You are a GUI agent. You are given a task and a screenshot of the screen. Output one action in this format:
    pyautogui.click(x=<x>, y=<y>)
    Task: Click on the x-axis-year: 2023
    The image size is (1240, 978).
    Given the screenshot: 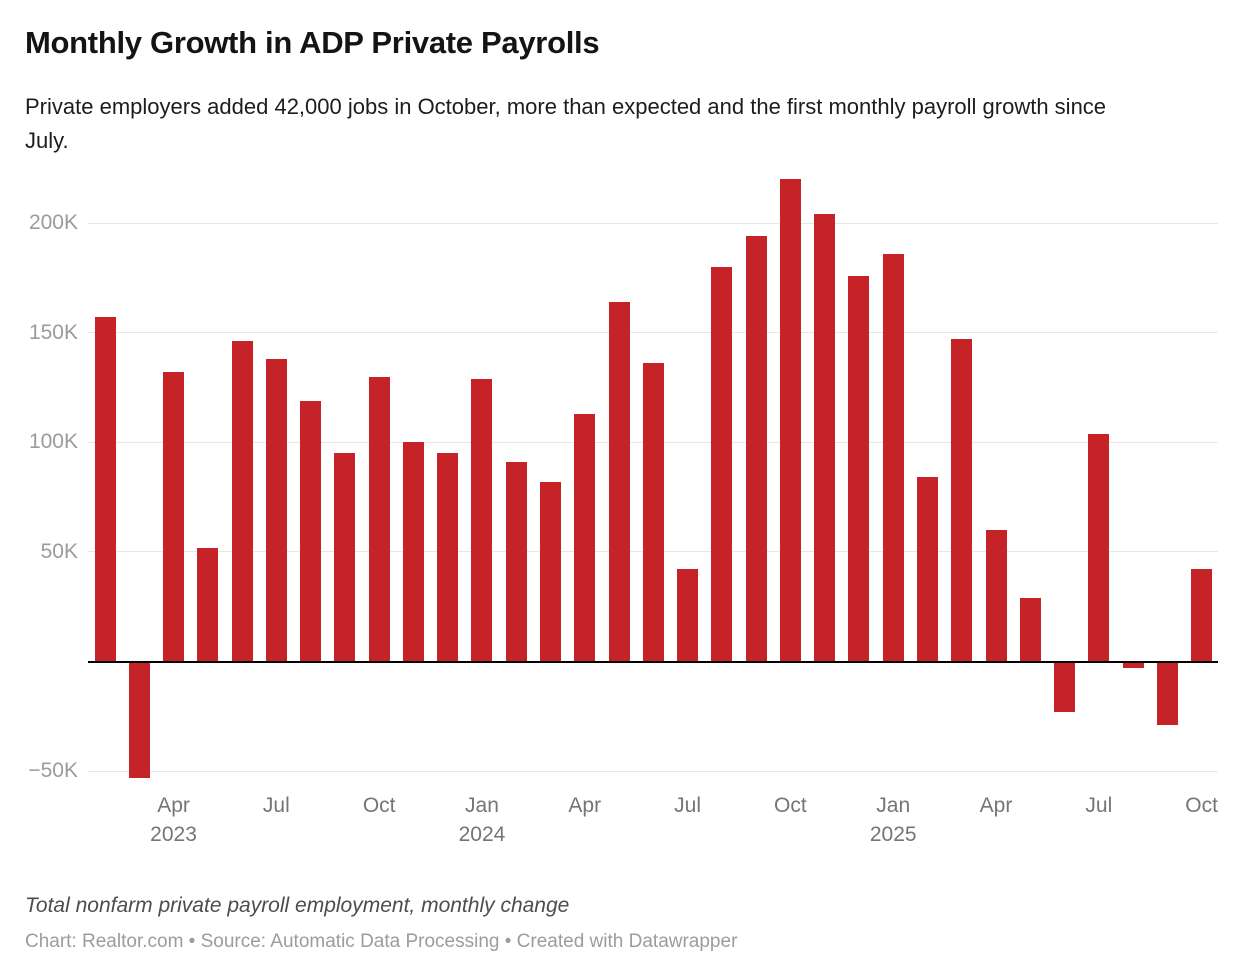 What is the action you would take?
    pyautogui.click(x=173, y=834)
    